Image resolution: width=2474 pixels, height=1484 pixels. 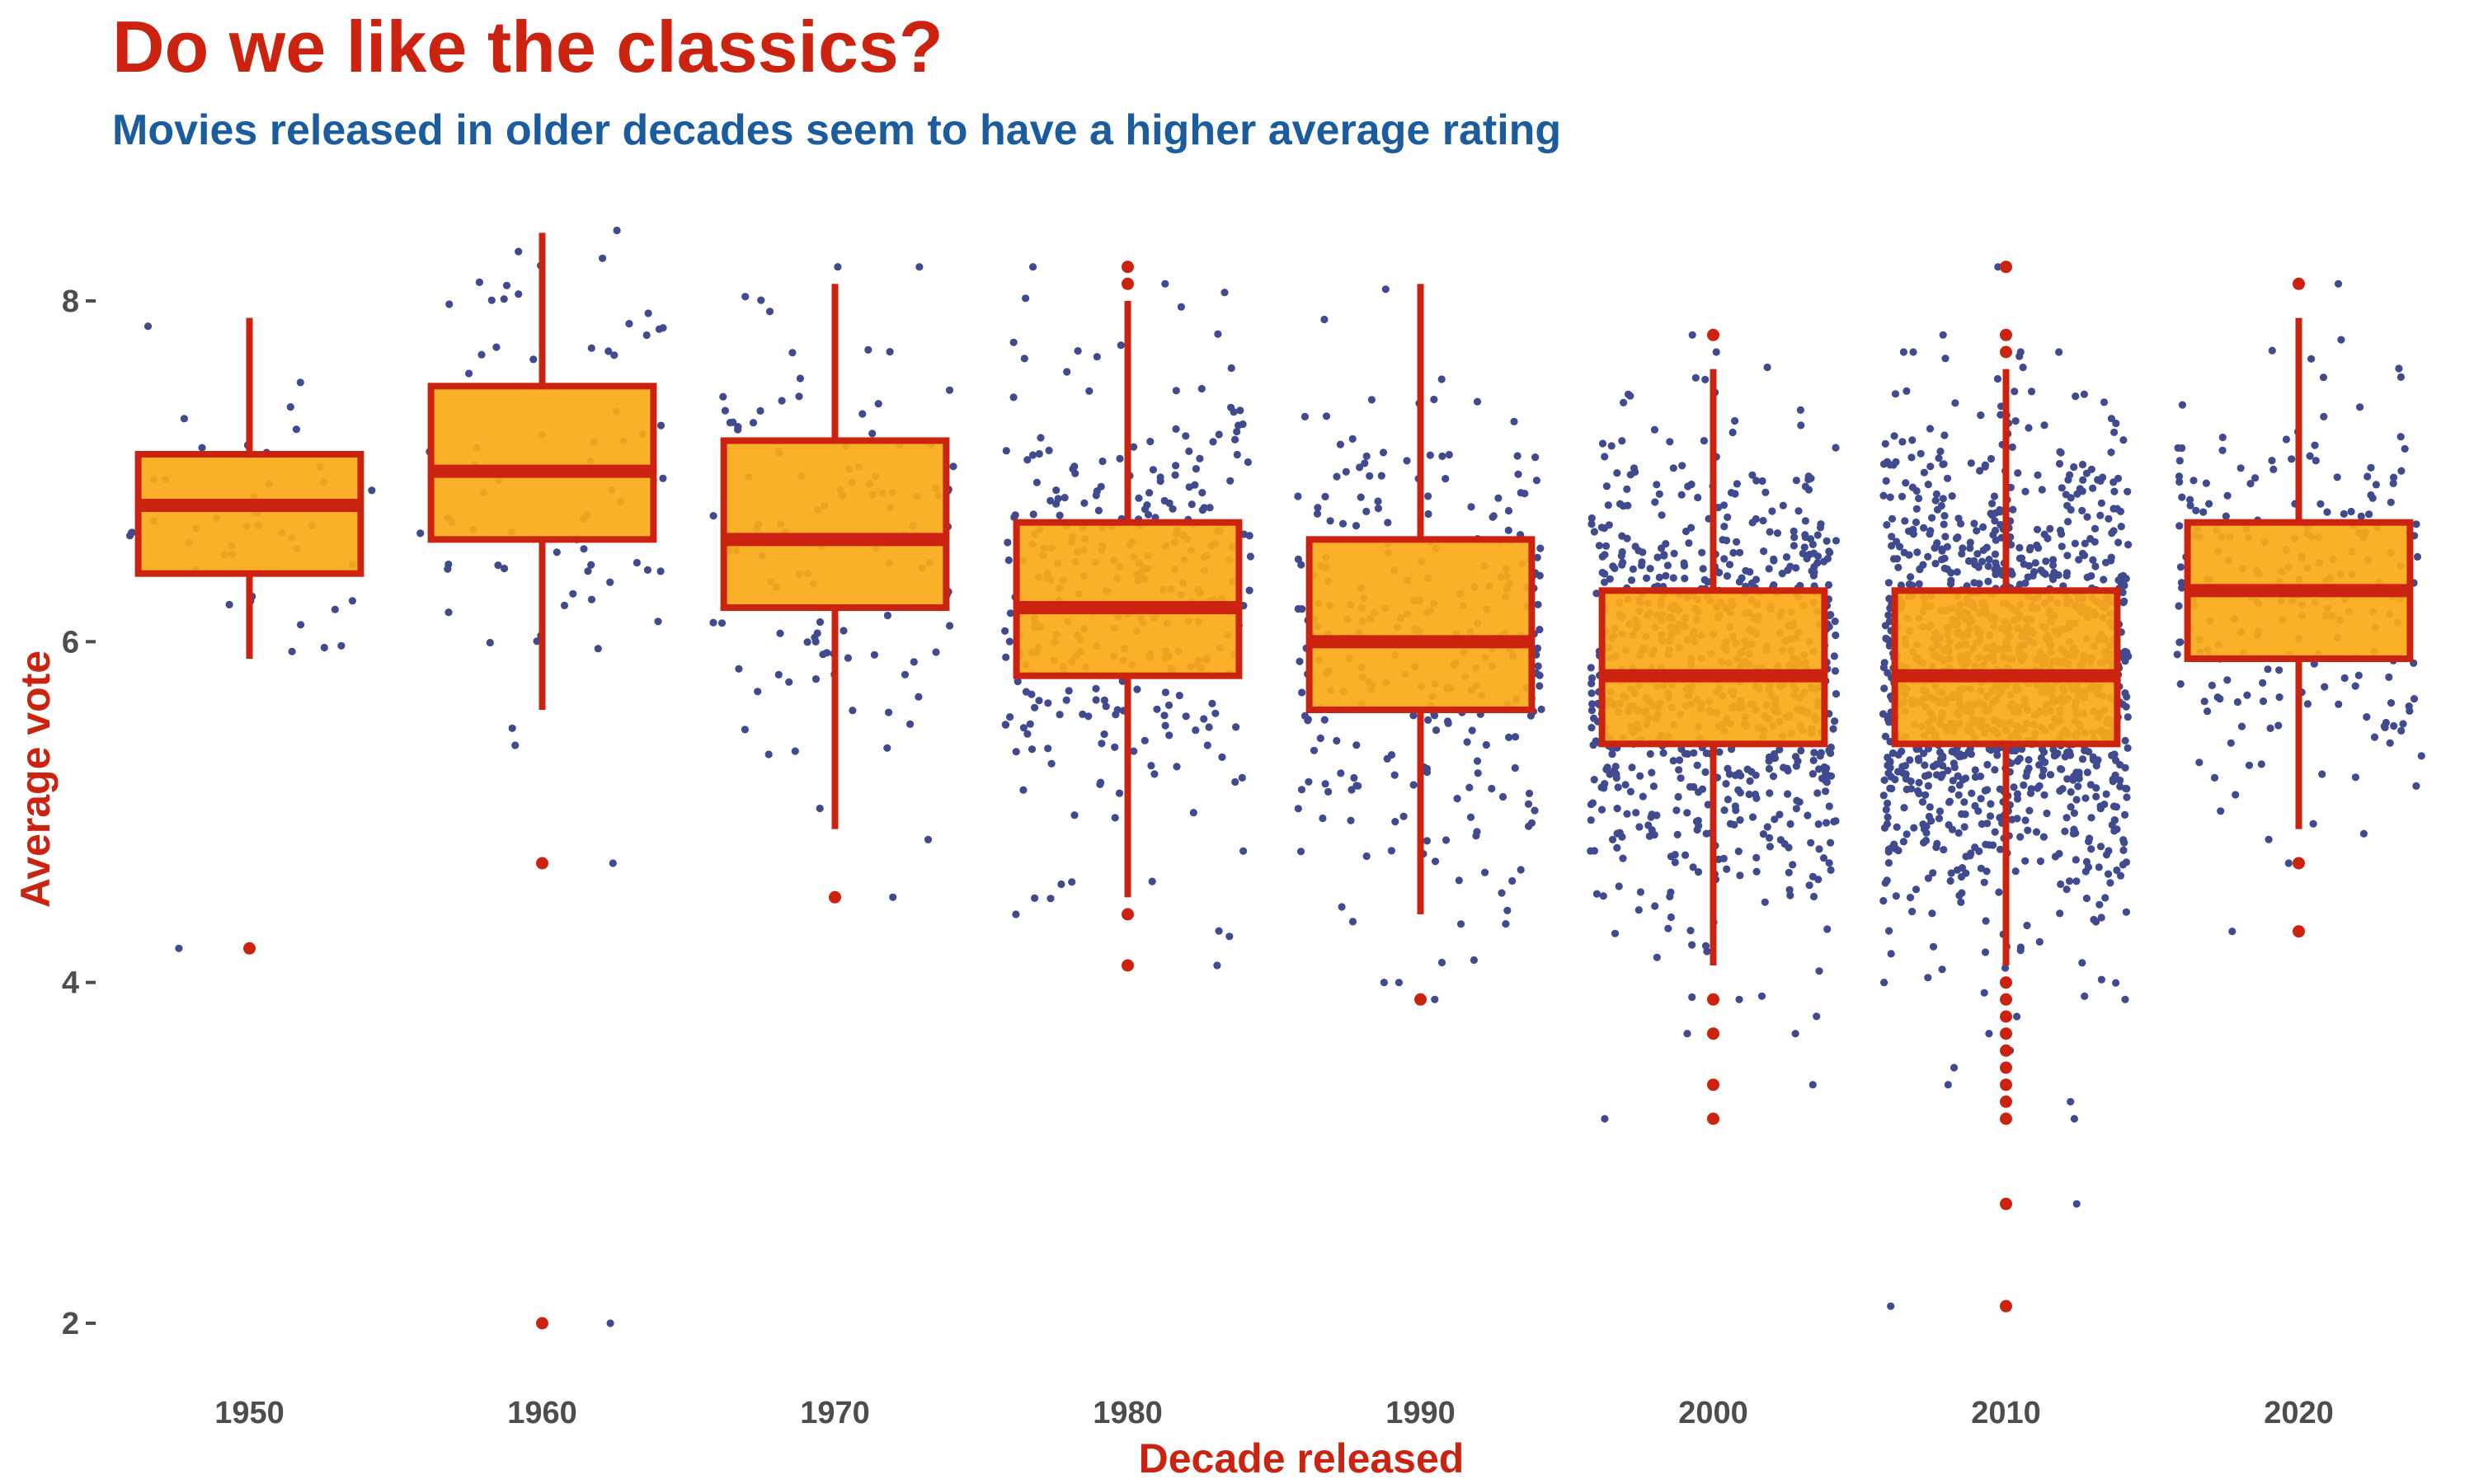 What do you see at coordinates (542, 863) in the screenshot?
I see `outlier-point` at bounding box center [542, 863].